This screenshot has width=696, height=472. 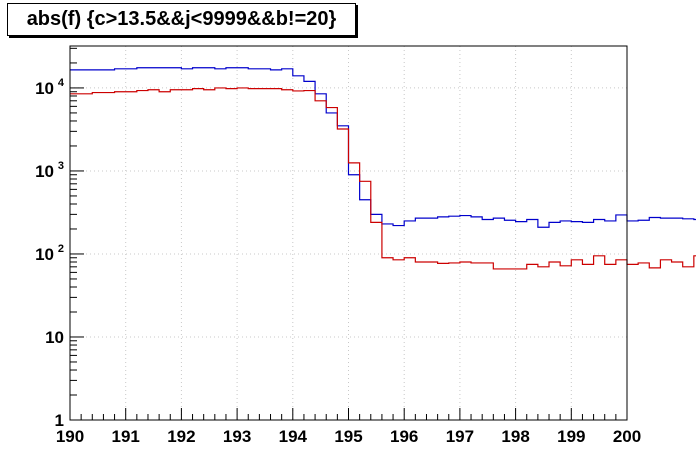 I want to click on y-tick-exponent: 4, so click(x=61, y=83).